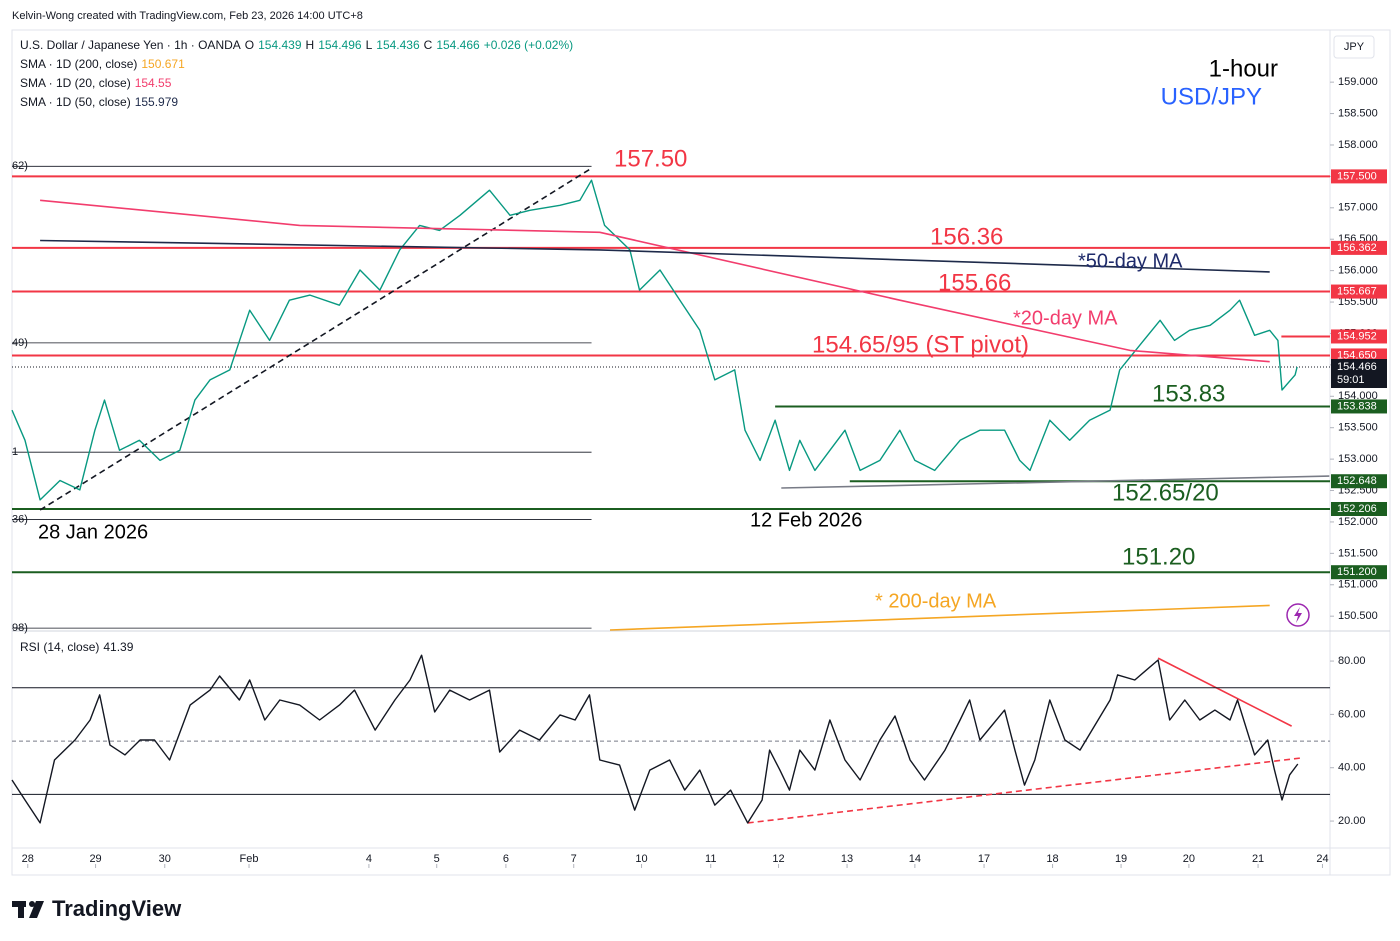 The image size is (1400, 941). Describe the element at coordinates (59, 647) in the screenshot. I see `rsi-title: RSI (14, close)` at that location.